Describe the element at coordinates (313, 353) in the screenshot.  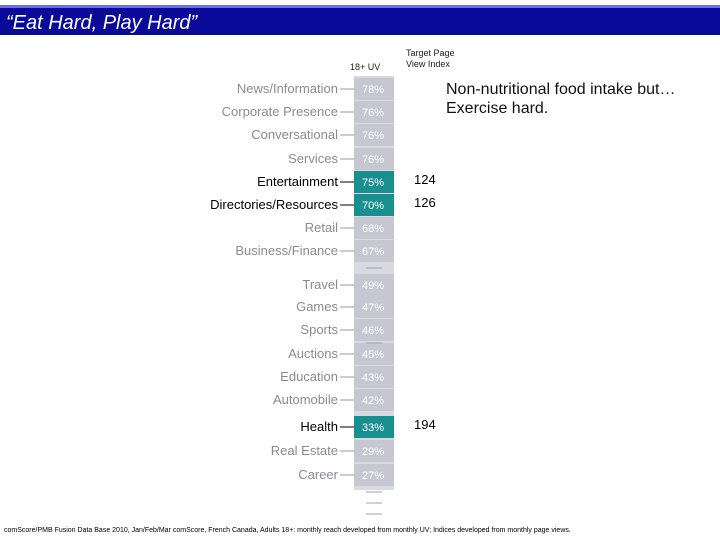
I see `category-label: Auctions` at that location.